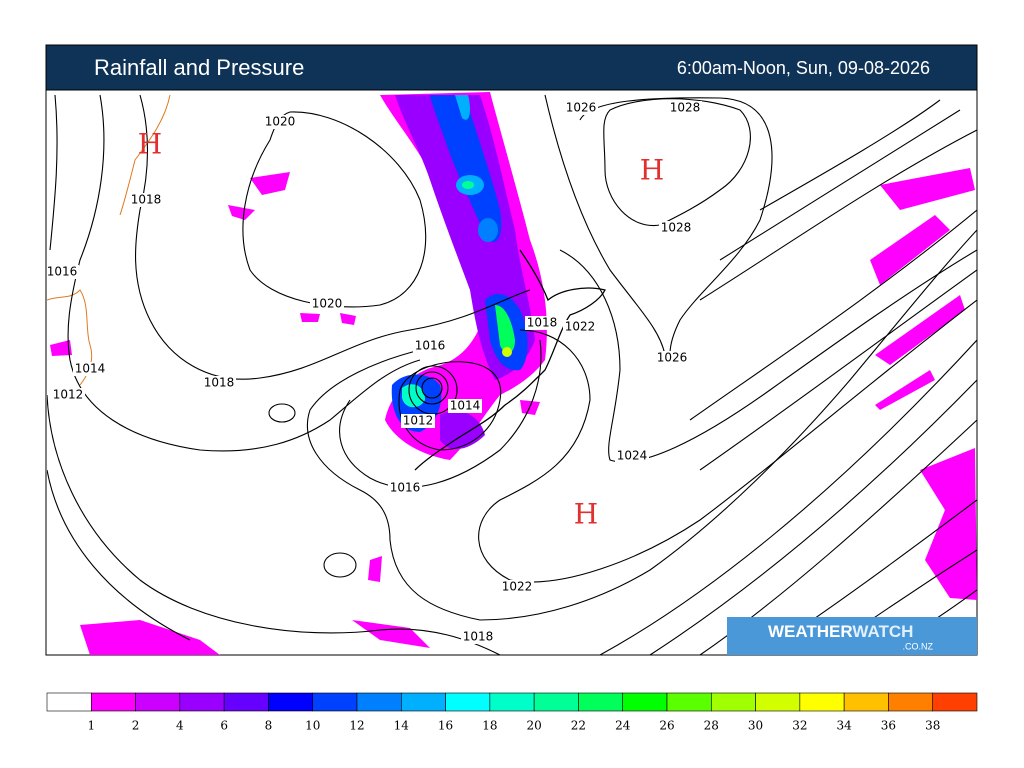 Image resolution: width=1024 pixels, height=768 pixels. I want to click on logo-right: WATCH, so click(882, 631).